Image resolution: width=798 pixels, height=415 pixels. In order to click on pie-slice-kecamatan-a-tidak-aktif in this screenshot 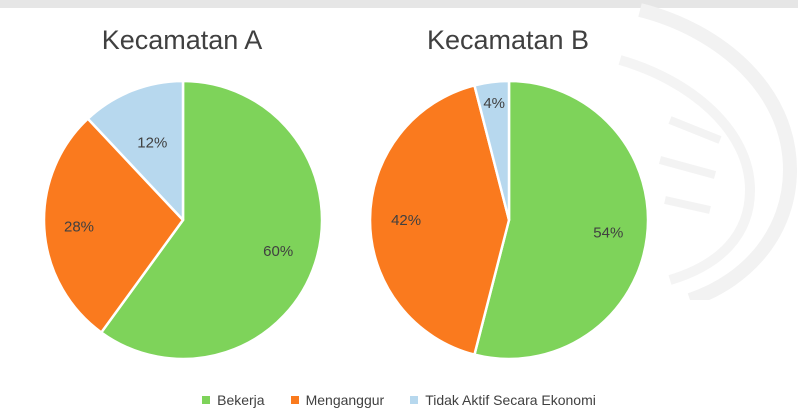, I will do `click(135, 150)`.